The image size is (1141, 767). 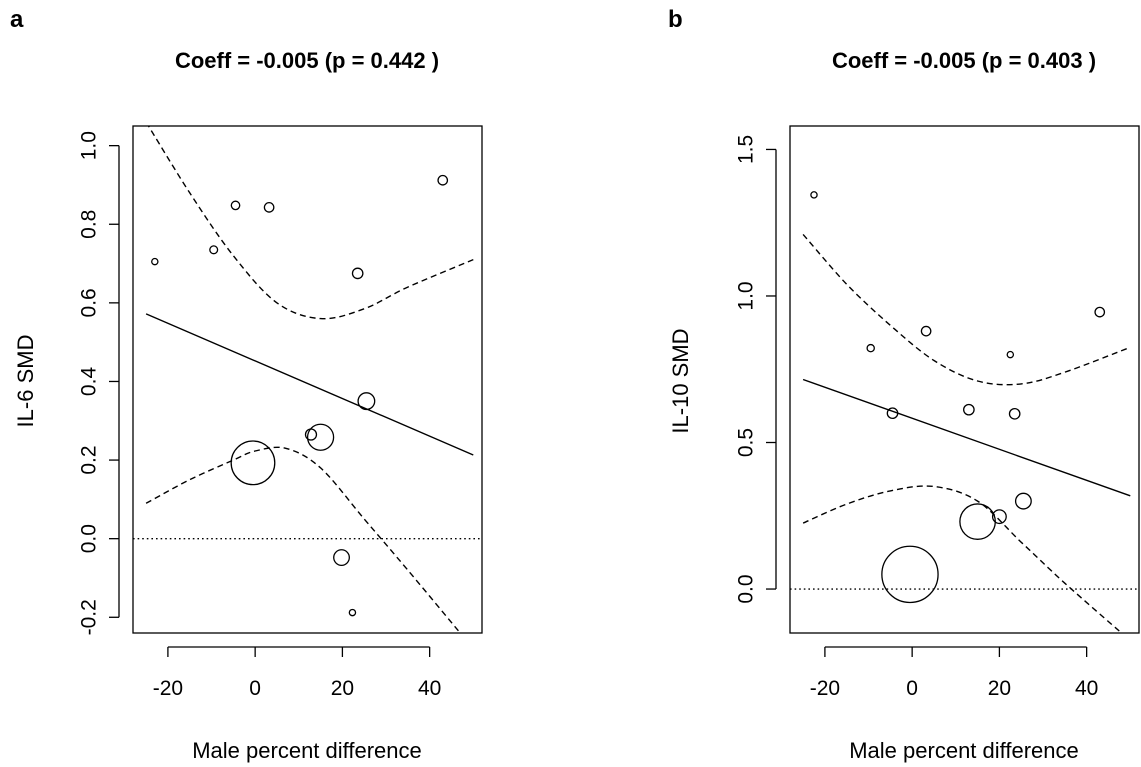 What do you see at coordinates (746, 442) in the screenshot?
I see `y-tick-label: 0.5` at bounding box center [746, 442].